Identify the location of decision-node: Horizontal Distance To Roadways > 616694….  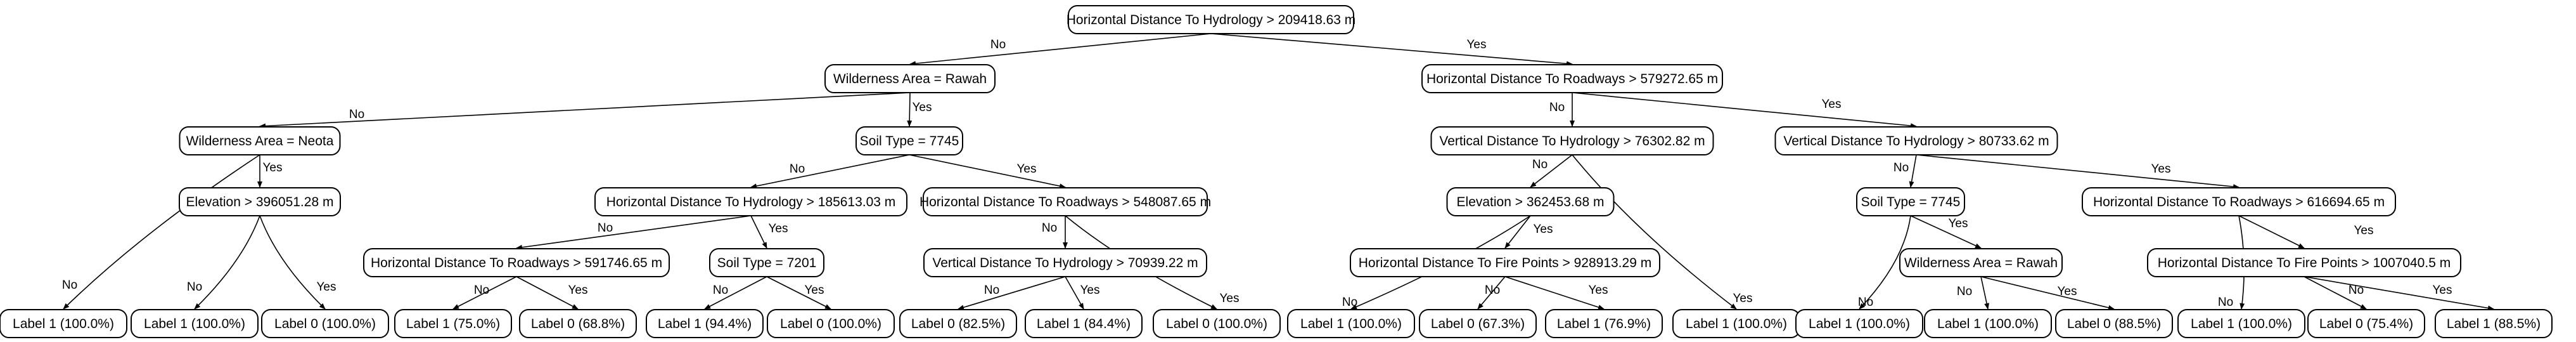
(2239, 201).